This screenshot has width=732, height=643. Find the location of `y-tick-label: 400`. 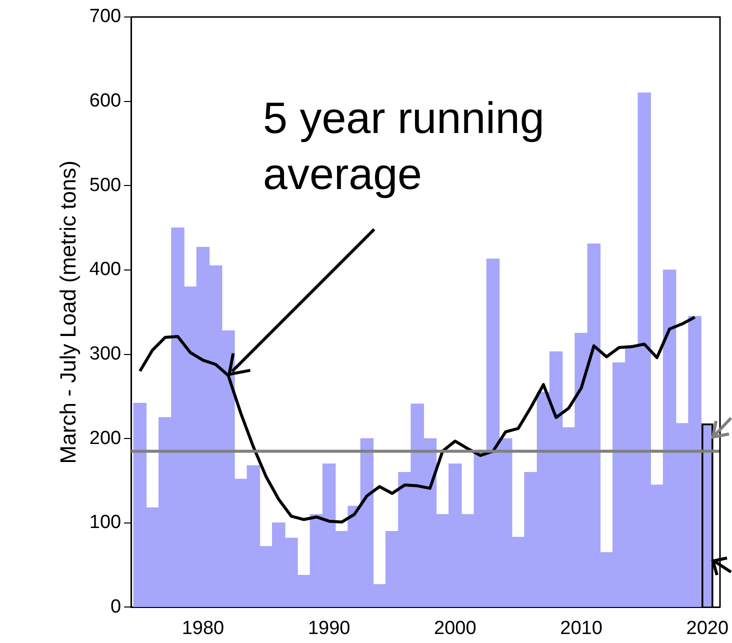

y-tick-label: 400 is located at coordinates (105, 269).